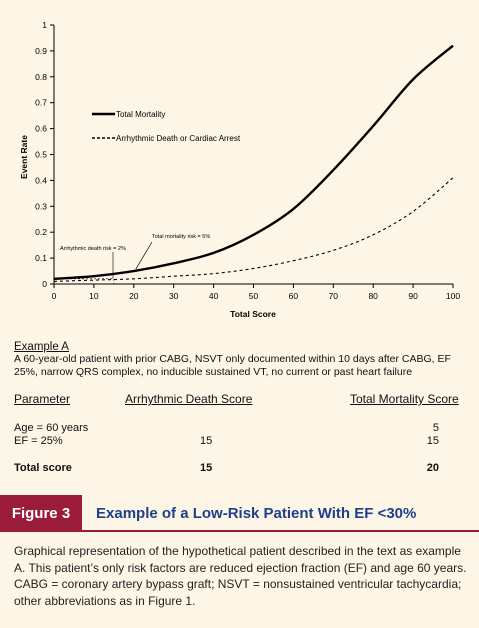 Image resolution: width=479 pixels, height=628 pixels. What do you see at coordinates (280, 531) in the screenshot?
I see `figure-divider` at bounding box center [280, 531].